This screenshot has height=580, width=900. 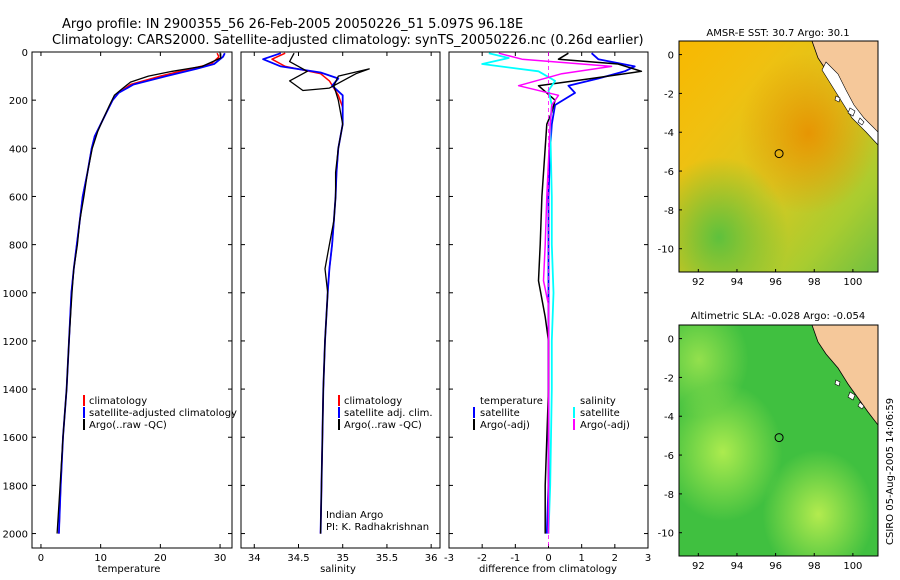 I want to click on xtick-label: 35, so click(x=342, y=558).